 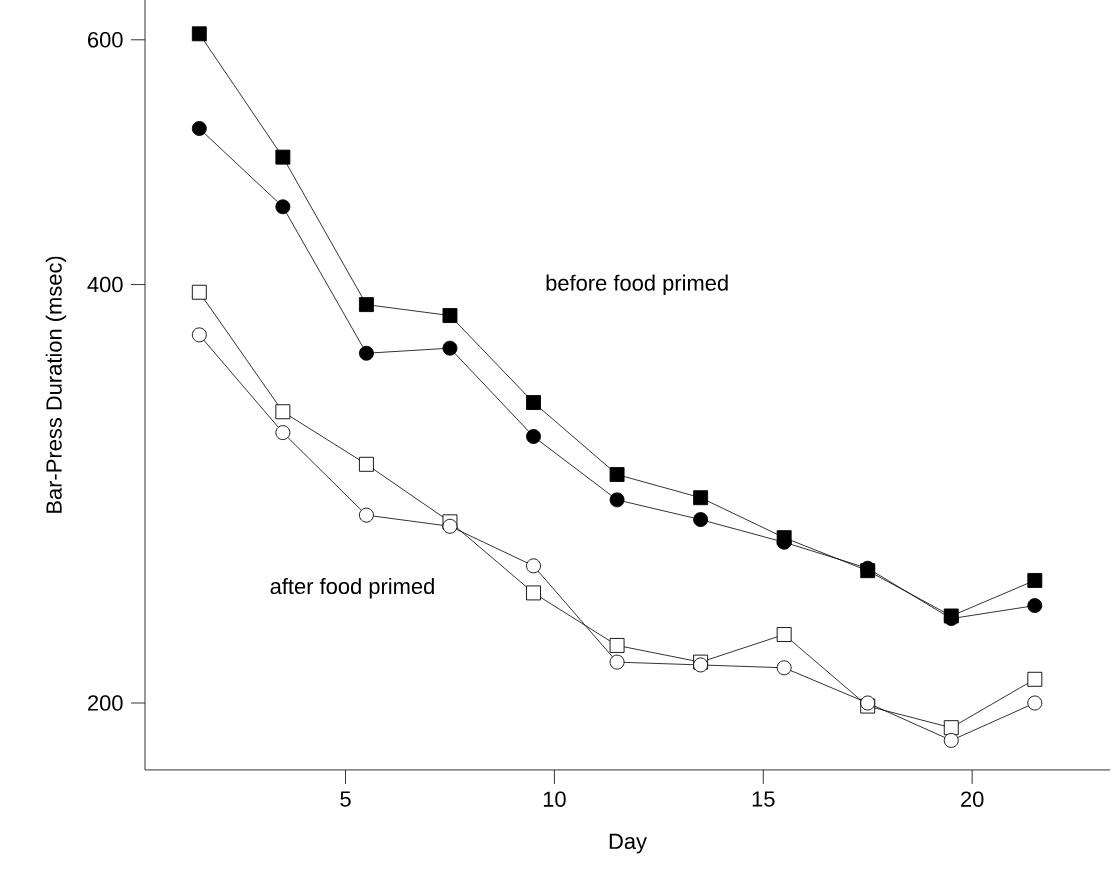 What do you see at coordinates (105, 703) in the screenshot?
I see `y-tick-label: 200` at bounding box center [105, 703].